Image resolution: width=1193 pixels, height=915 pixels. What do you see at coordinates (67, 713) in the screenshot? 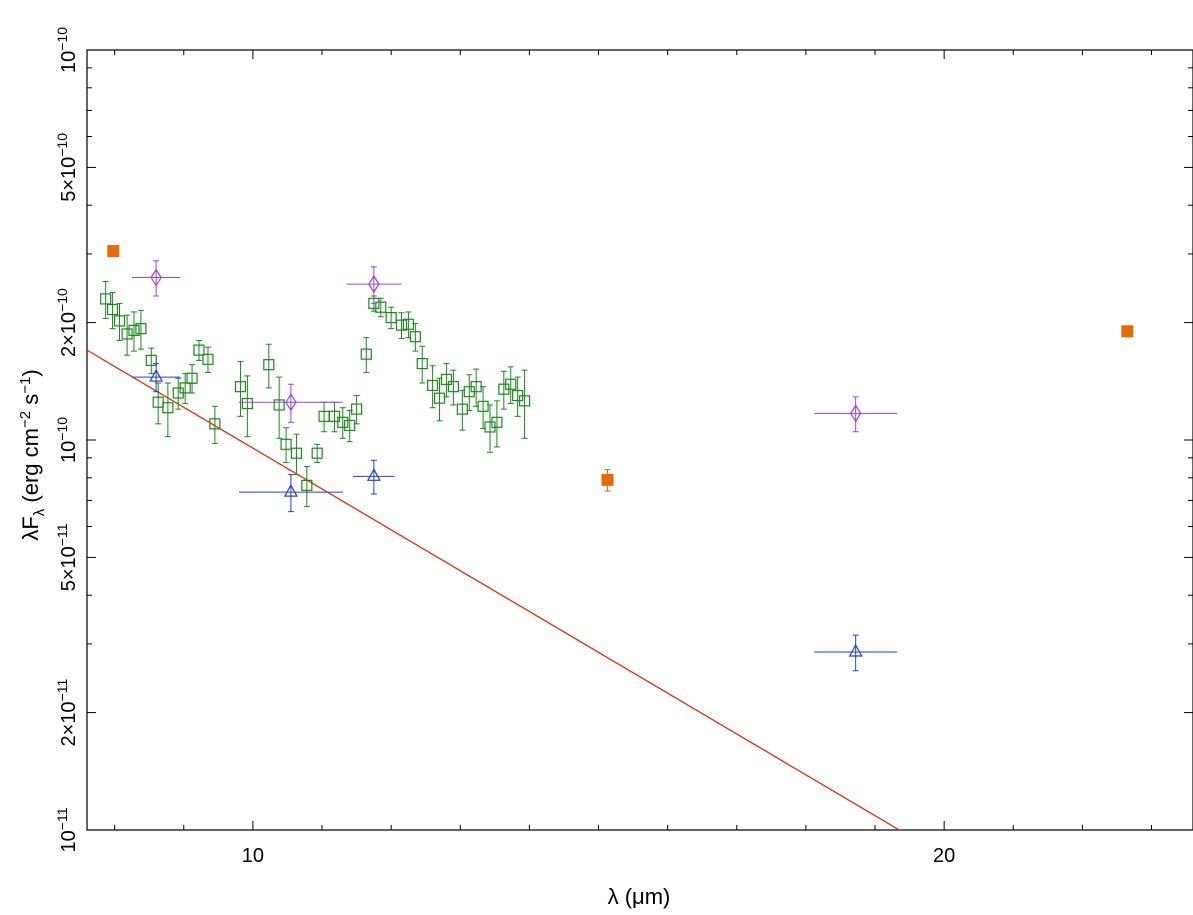
I see `y-tick-label: 2×10−11` at bounding box center [67, 713].